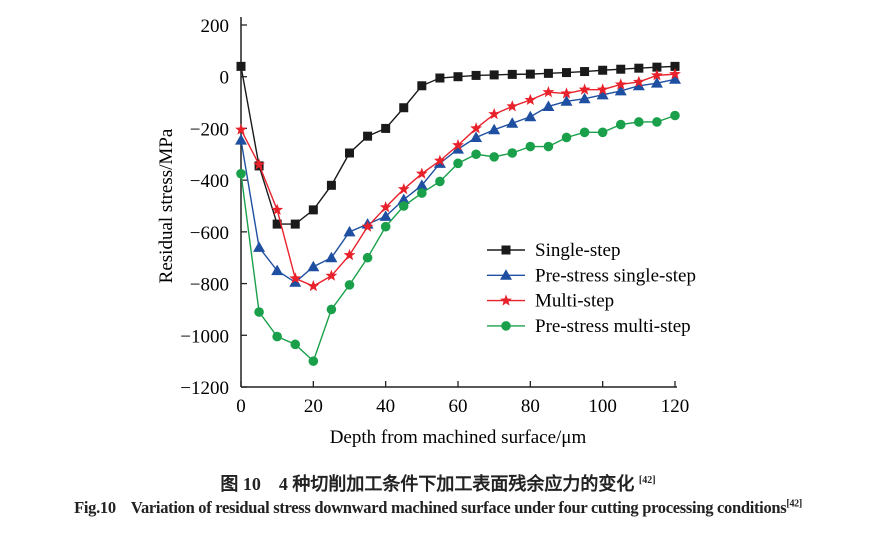  What do you see at coordinates (578, 250) in the screenshot?
I see `legend-label: Single-step` at bounding box center [578, 250].